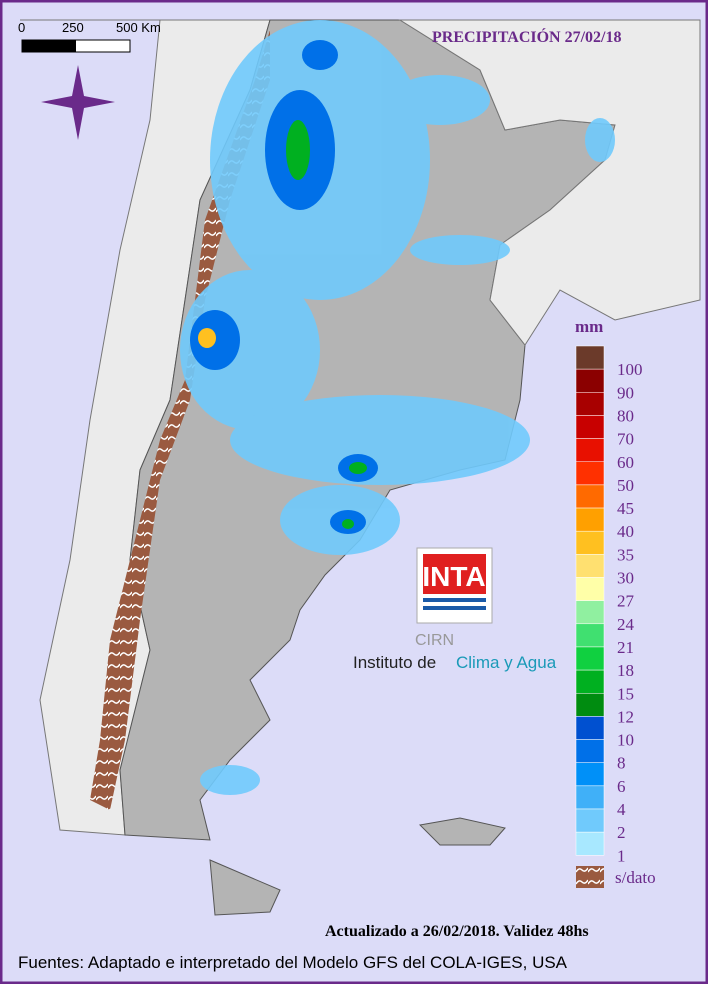  What do you see at coordinates (625, 485) in the screenshot?
I see `legend-label: 50` at bounding box center [625, 485].